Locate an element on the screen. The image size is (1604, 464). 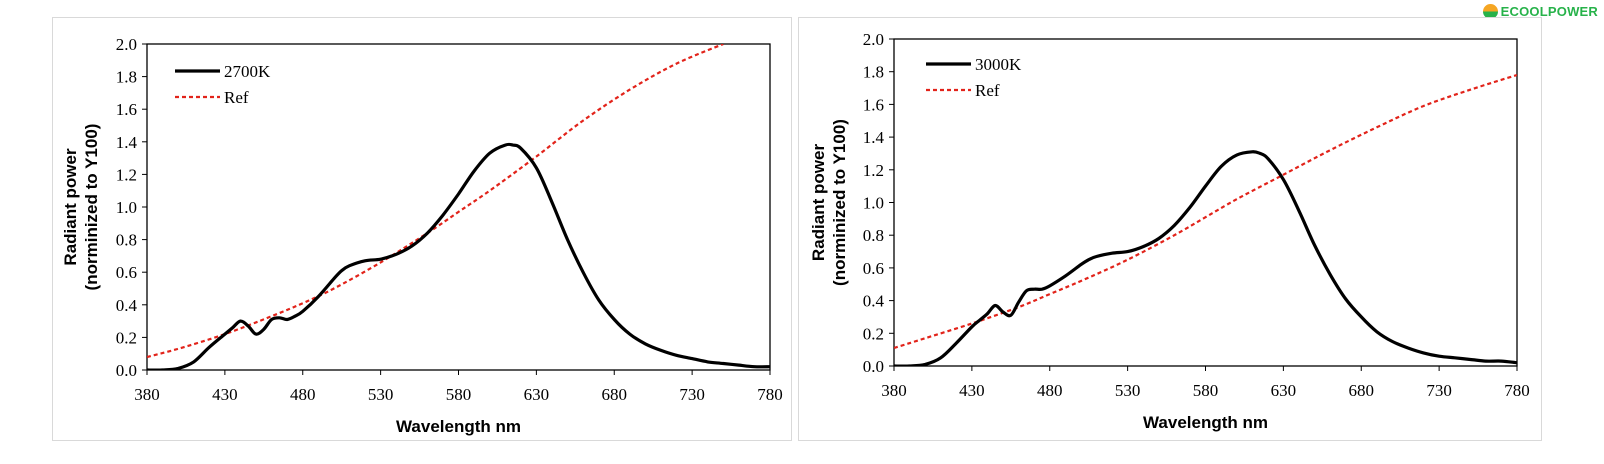
brand-logo: ECOOLPOWER is located at coordinates (1540, 11).